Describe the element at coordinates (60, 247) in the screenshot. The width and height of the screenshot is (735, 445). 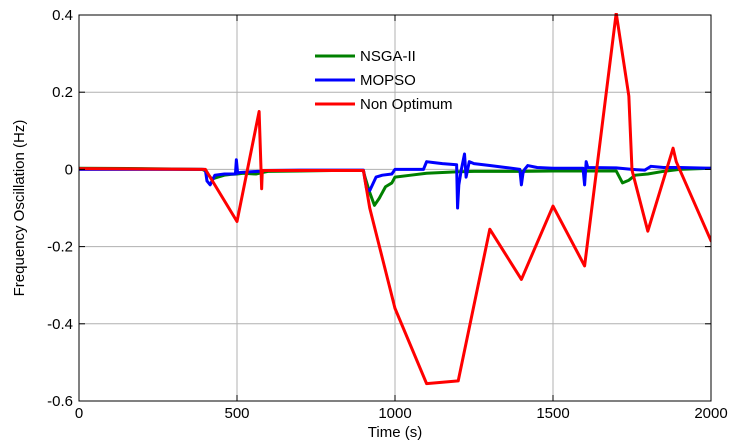
I see `y-tick-label: -0.2` at that location.